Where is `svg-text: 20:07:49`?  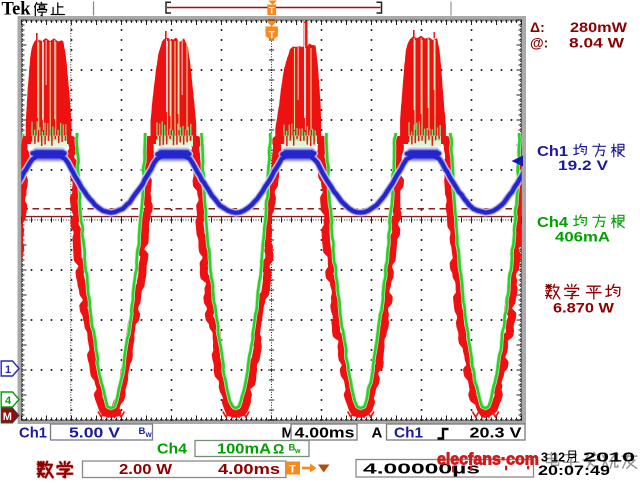 svg-text: 20:07:49 is located at coordinates (574, 470).